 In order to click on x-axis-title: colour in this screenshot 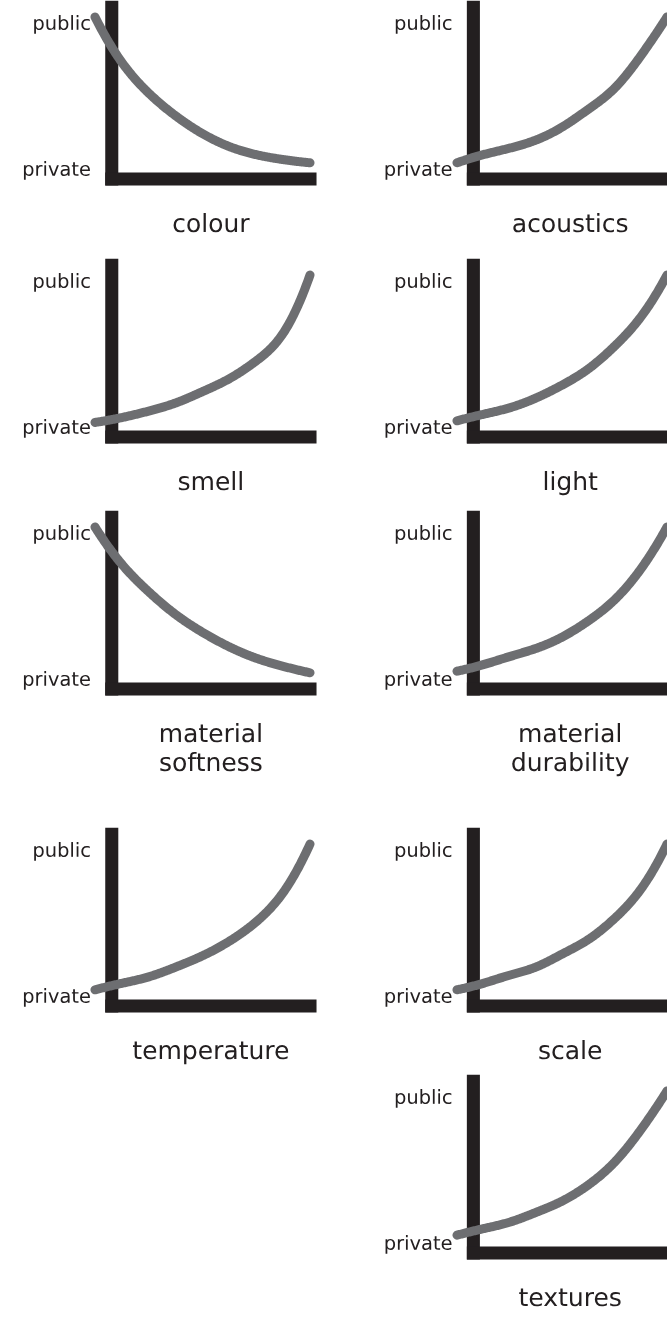, I will do `click(211, 223)`.